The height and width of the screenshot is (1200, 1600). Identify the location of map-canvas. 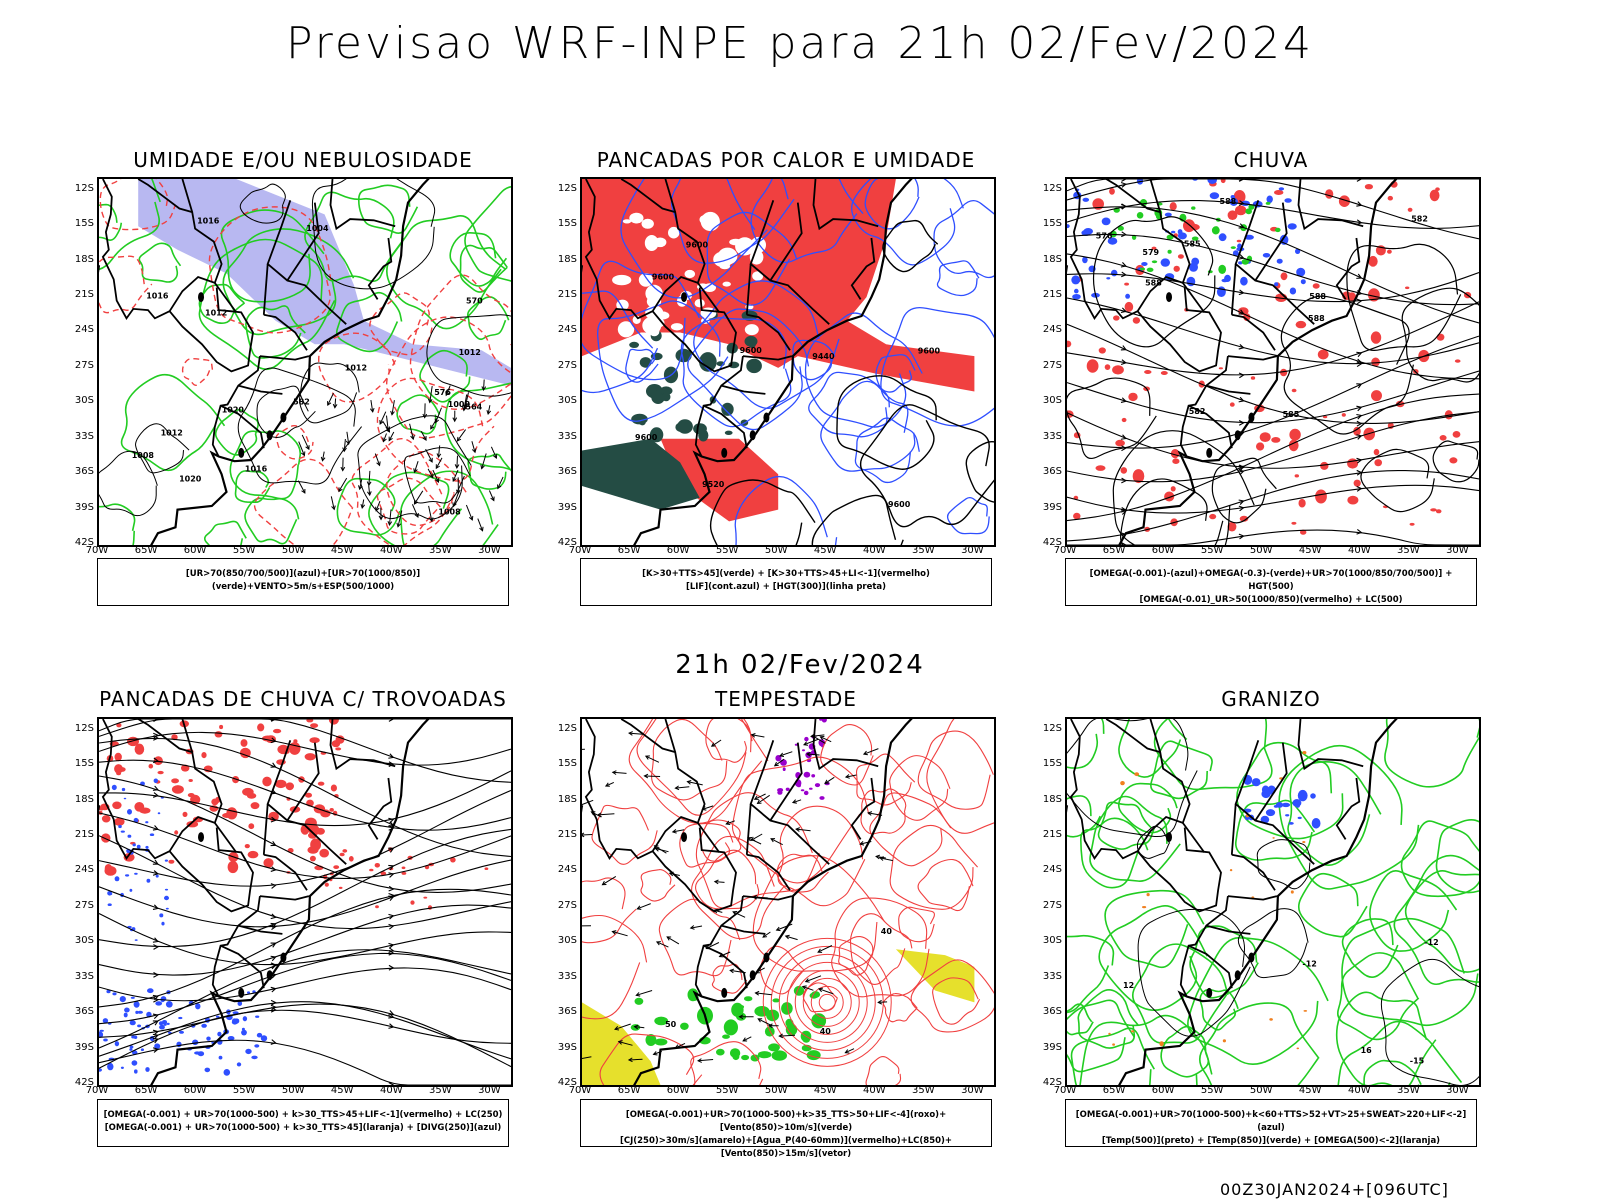
(305, 902).